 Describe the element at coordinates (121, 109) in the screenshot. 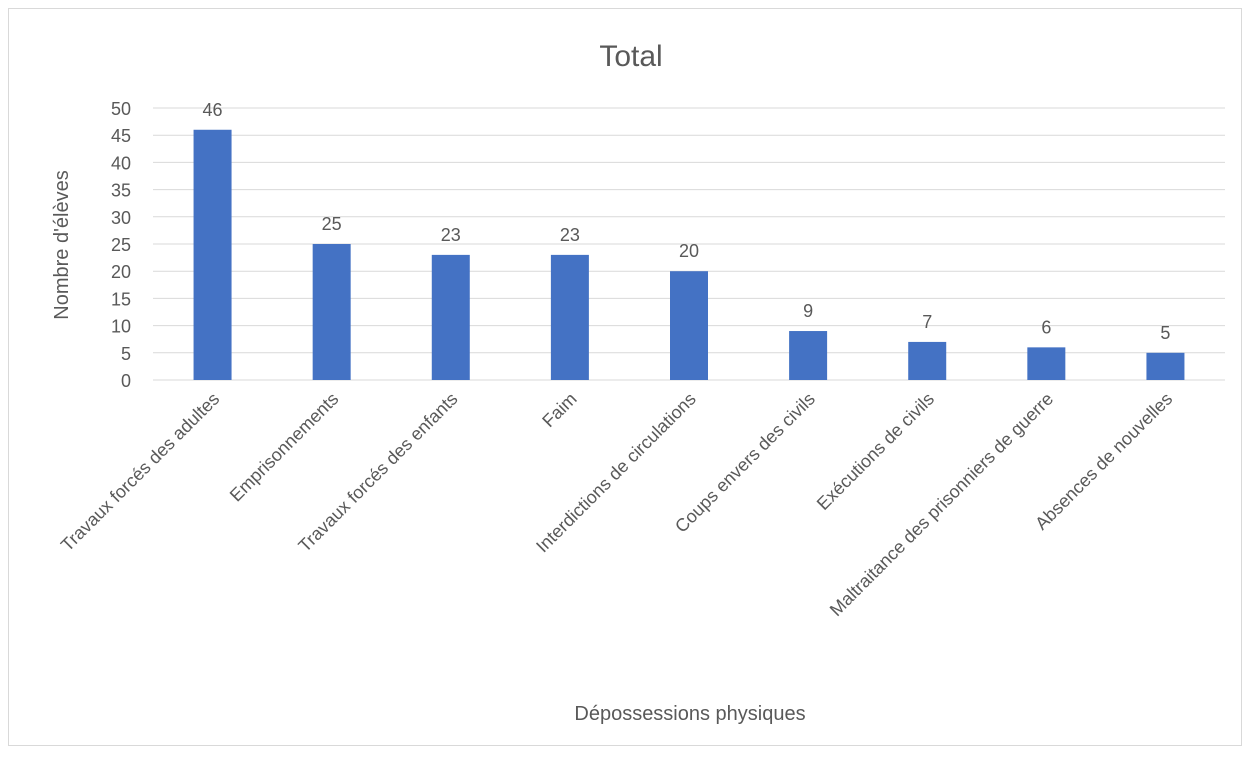

I see `y-tick-label: 50` at that location.